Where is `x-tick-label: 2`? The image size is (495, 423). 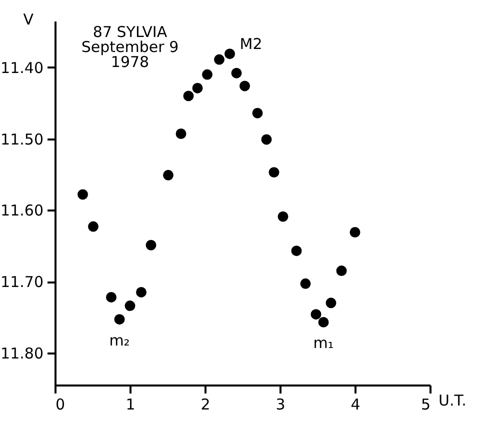 x-tick-label: 2 is located at coordinates (205, 405).